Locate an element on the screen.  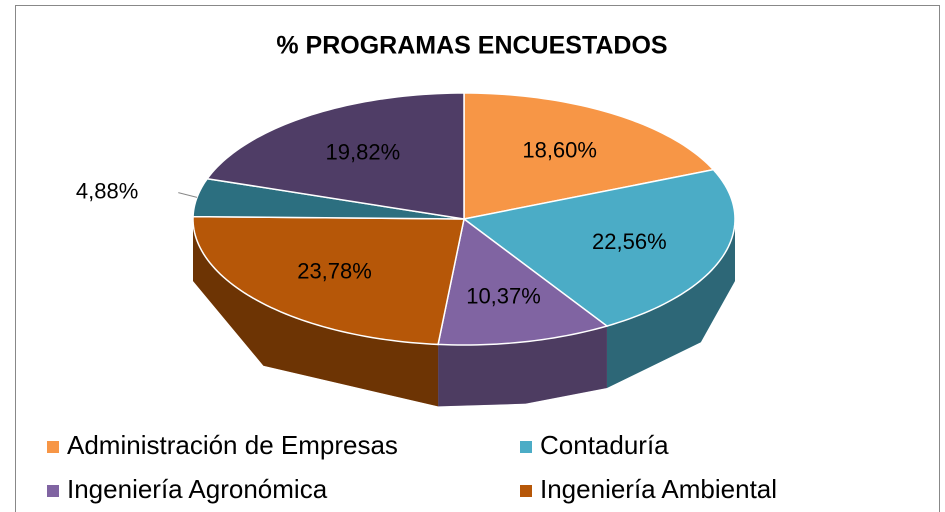
leader-line is located at coordinates (188, 195).